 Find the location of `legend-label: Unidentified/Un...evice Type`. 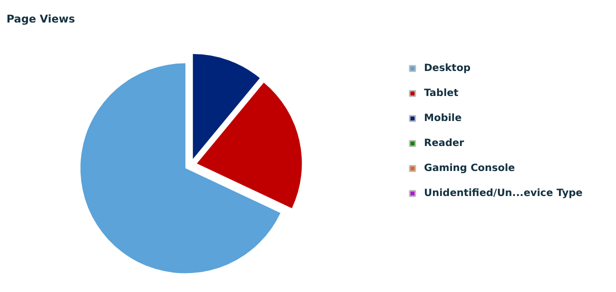

legend-label: Unidentified/Un...evice Type is located at coordinates (503, 193).